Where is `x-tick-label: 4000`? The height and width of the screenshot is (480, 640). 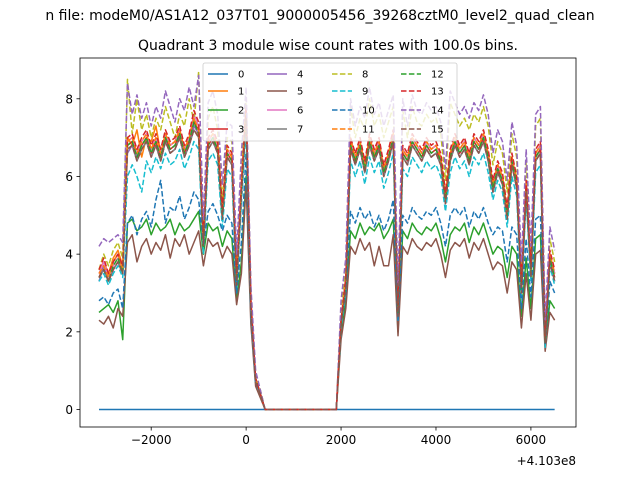
x-tick-label: 4000 is located at coordinates (436, 440).